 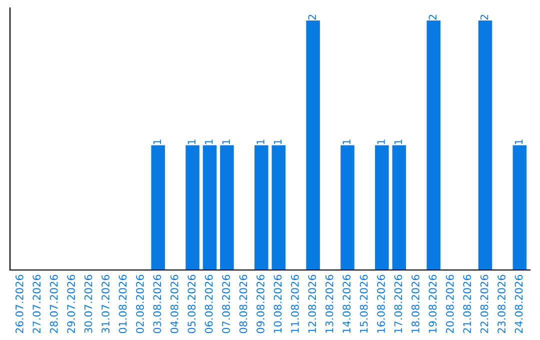 What do you see at coordinates (208, 304) in the screenshot?
I see `x-tick-label: 06.08.2026` at bounding box center [208, 304].